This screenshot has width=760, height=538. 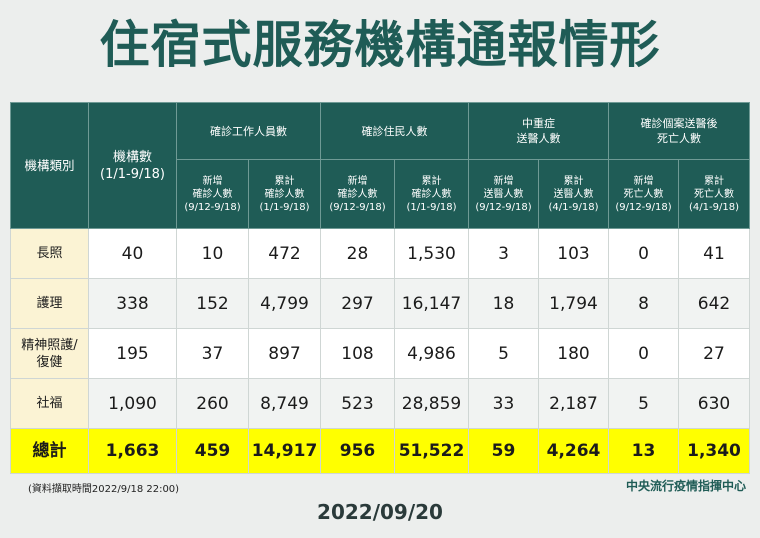 I want to click on row-label: 總計, so click(x=49, y=451).